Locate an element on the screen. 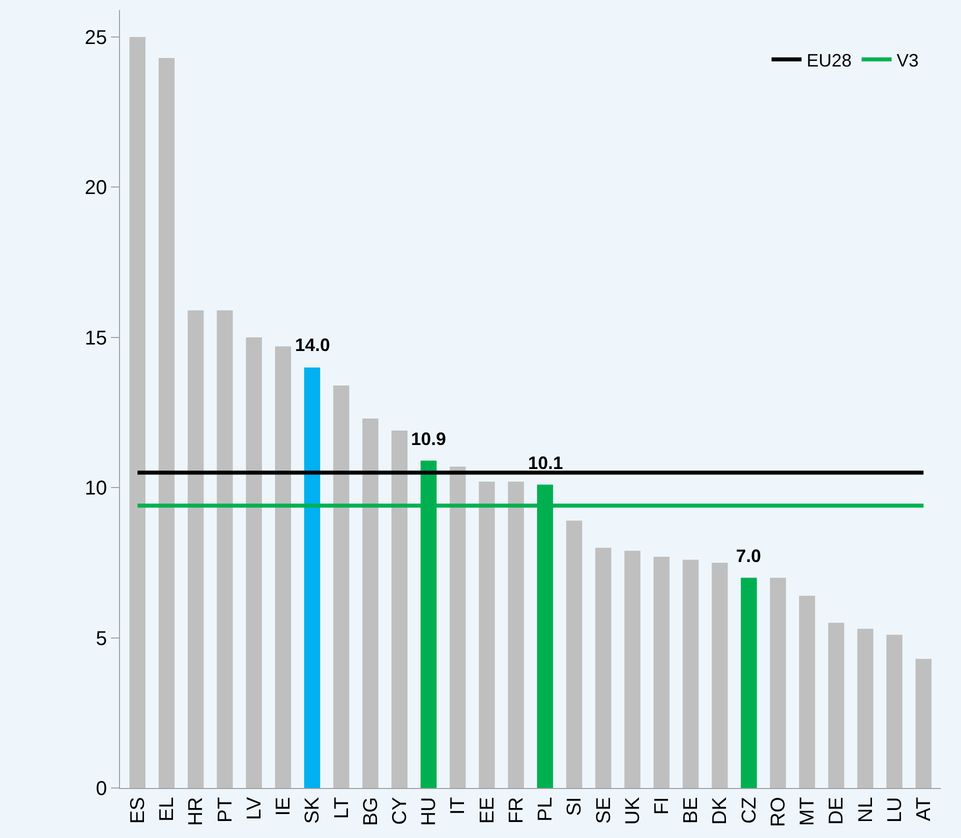 The width and height of the screenshot is (961, 838). data-label: 10.1 is located at coordinates (546, 463).